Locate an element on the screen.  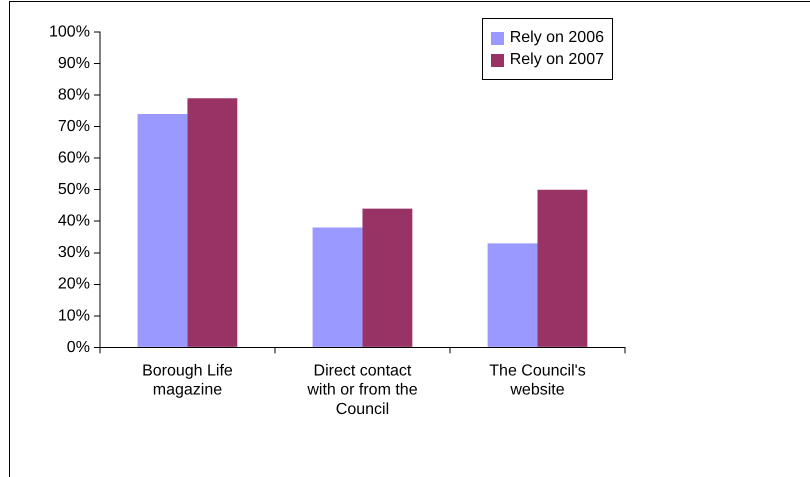
y-tick-label: 100% is located at coordinates (69, 31).